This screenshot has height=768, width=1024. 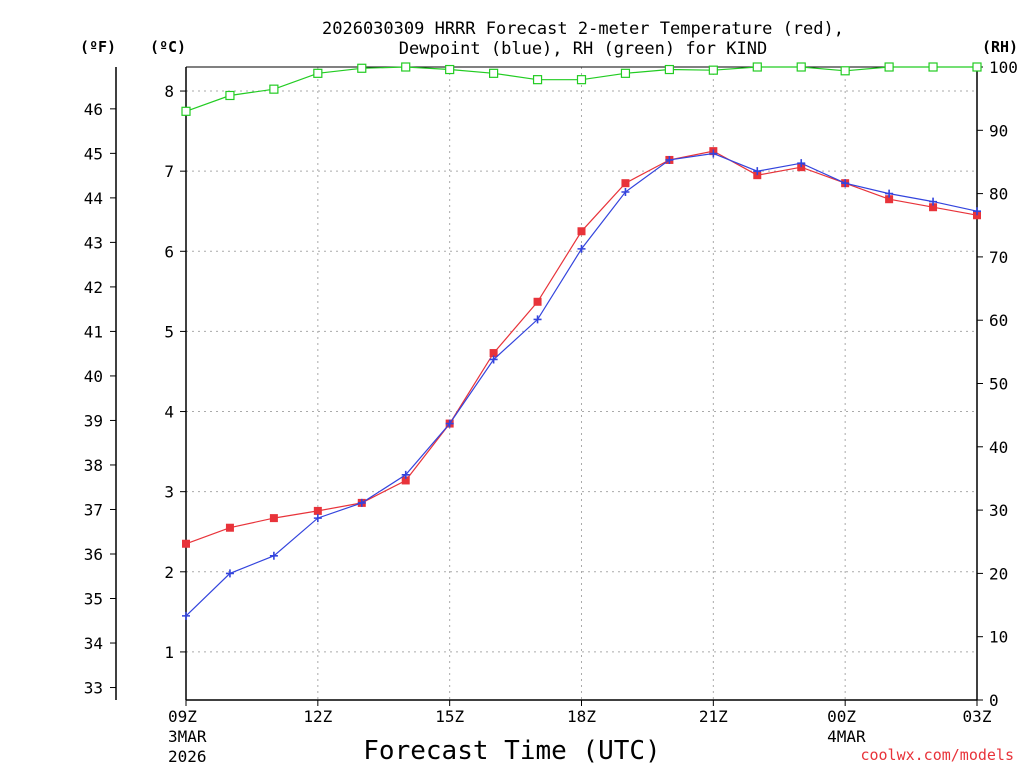 I want to click on rh-tick-label-60: 60, so click(x=998, y=320).